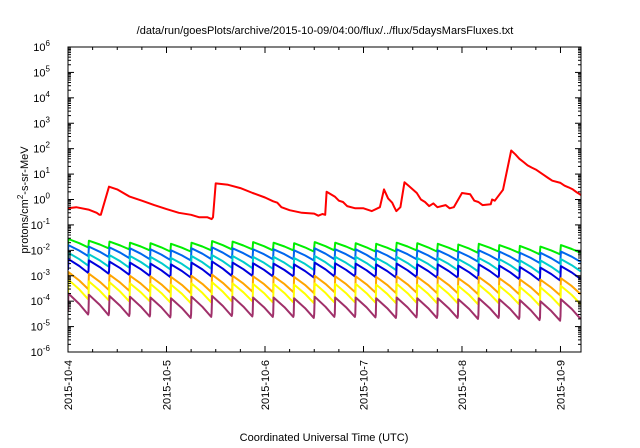  I want to click on y-tick-label: 10⁻¹, so click(41, 224).